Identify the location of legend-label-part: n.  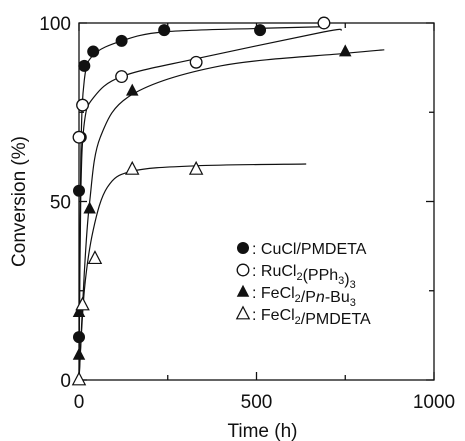
(320, 297).